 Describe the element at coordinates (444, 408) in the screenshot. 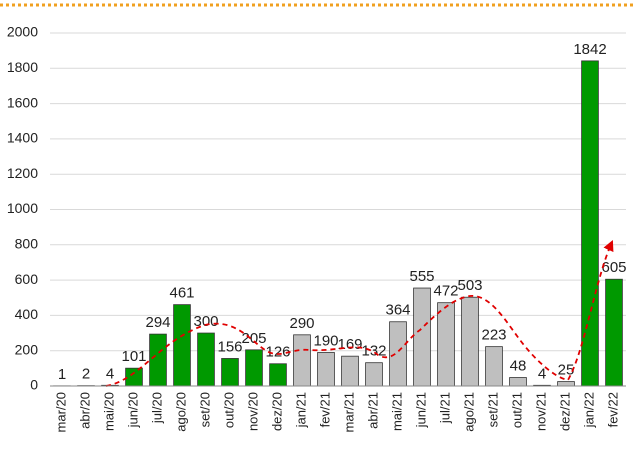

I see `x-tick-label: jul/21` at that location.